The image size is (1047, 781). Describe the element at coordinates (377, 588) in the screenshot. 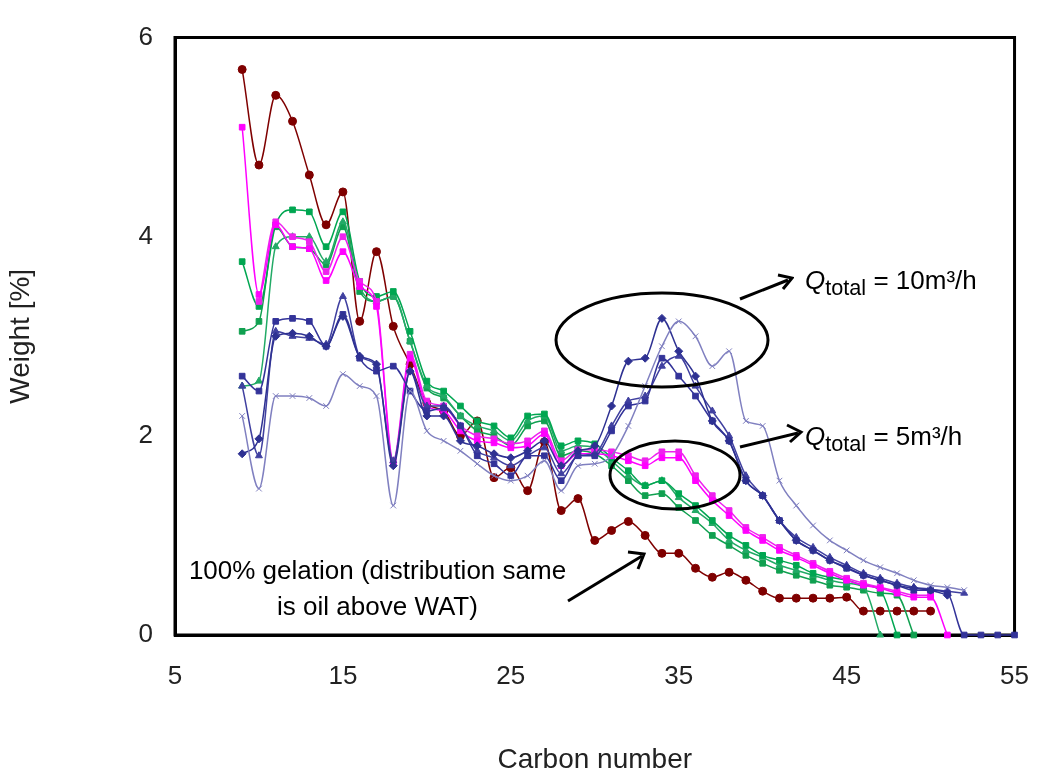

I see `annotation: 100% gelation (distribution same is oil above WAT)` at that location.